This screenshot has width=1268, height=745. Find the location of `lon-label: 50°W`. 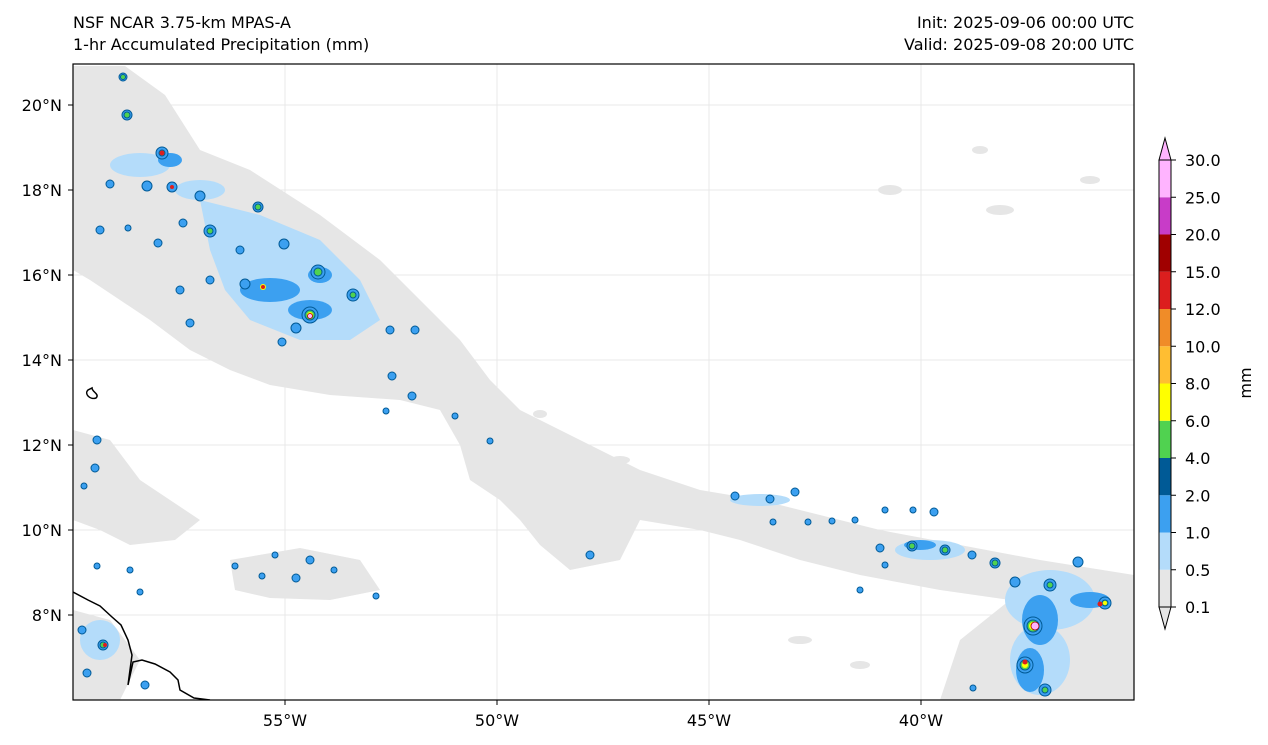

lon-label: 50°W is located at coordinates (497, 720).